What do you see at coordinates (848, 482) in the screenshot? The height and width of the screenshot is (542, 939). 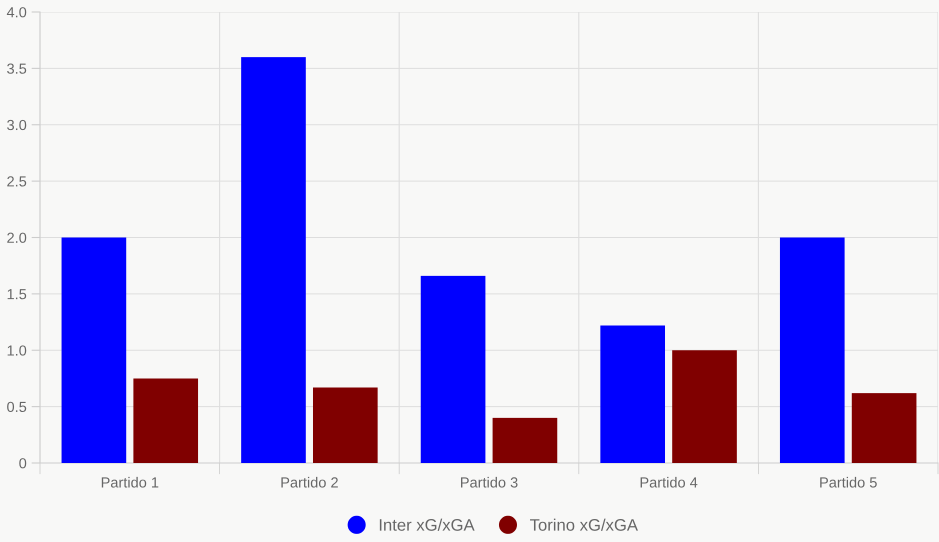 I see `x-tick-label: Partido 5` at bounding box center [848, 482].